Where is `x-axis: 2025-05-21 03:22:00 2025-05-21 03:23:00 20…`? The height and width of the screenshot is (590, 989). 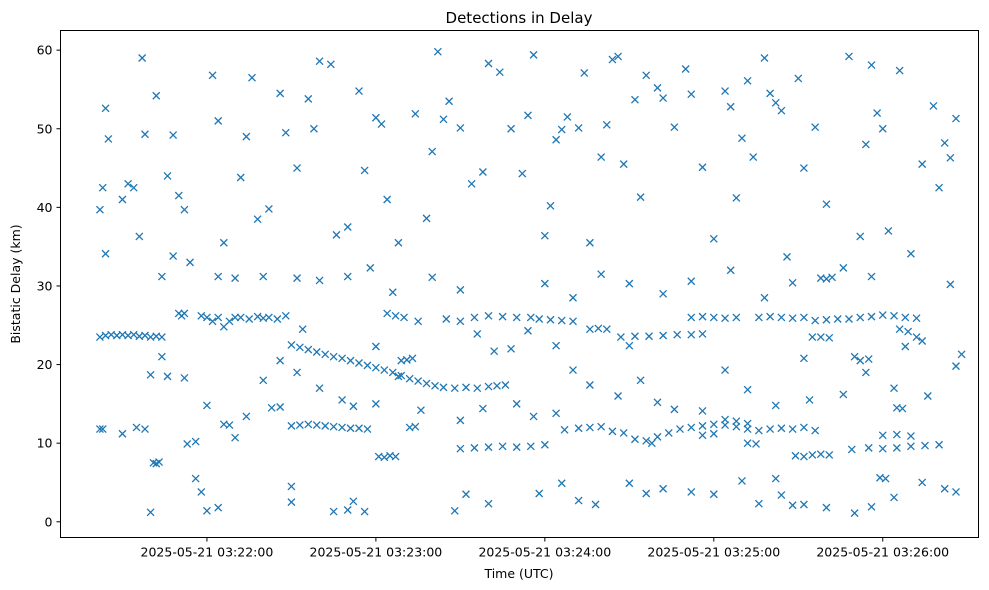
x-axis: 2025-05-21 03:22:00 2025-05-21 03:23:00 20… is located at coordinates (545, 548).